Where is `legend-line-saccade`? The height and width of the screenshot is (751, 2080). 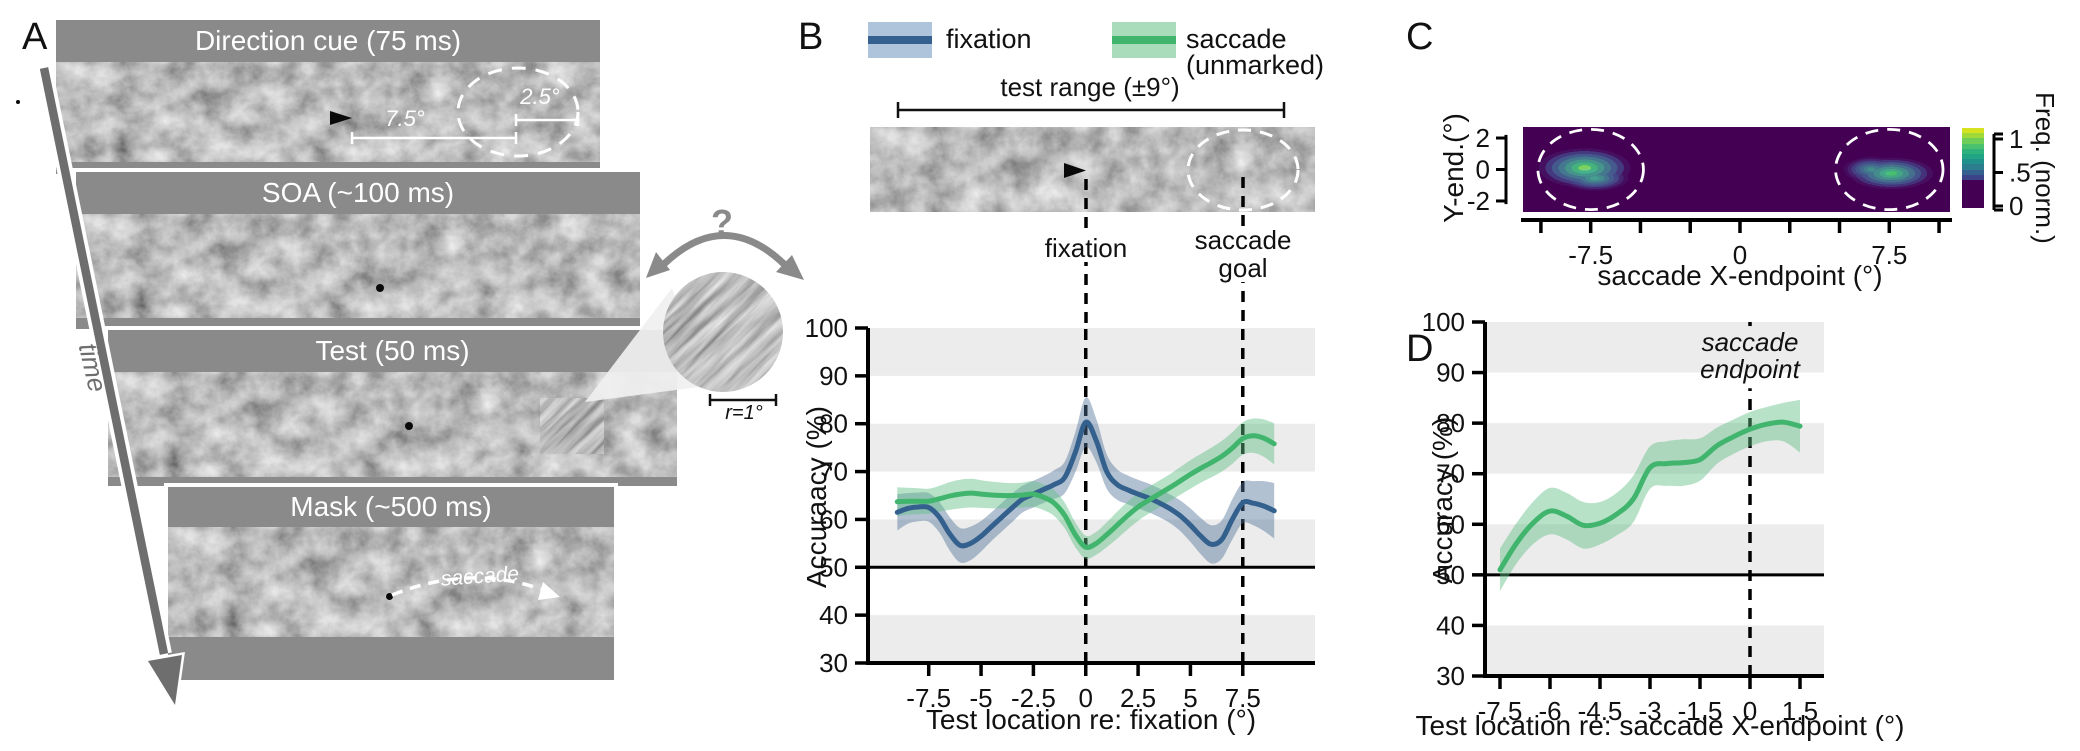 legend-line-saccade is located at coordinates (1144, 40).